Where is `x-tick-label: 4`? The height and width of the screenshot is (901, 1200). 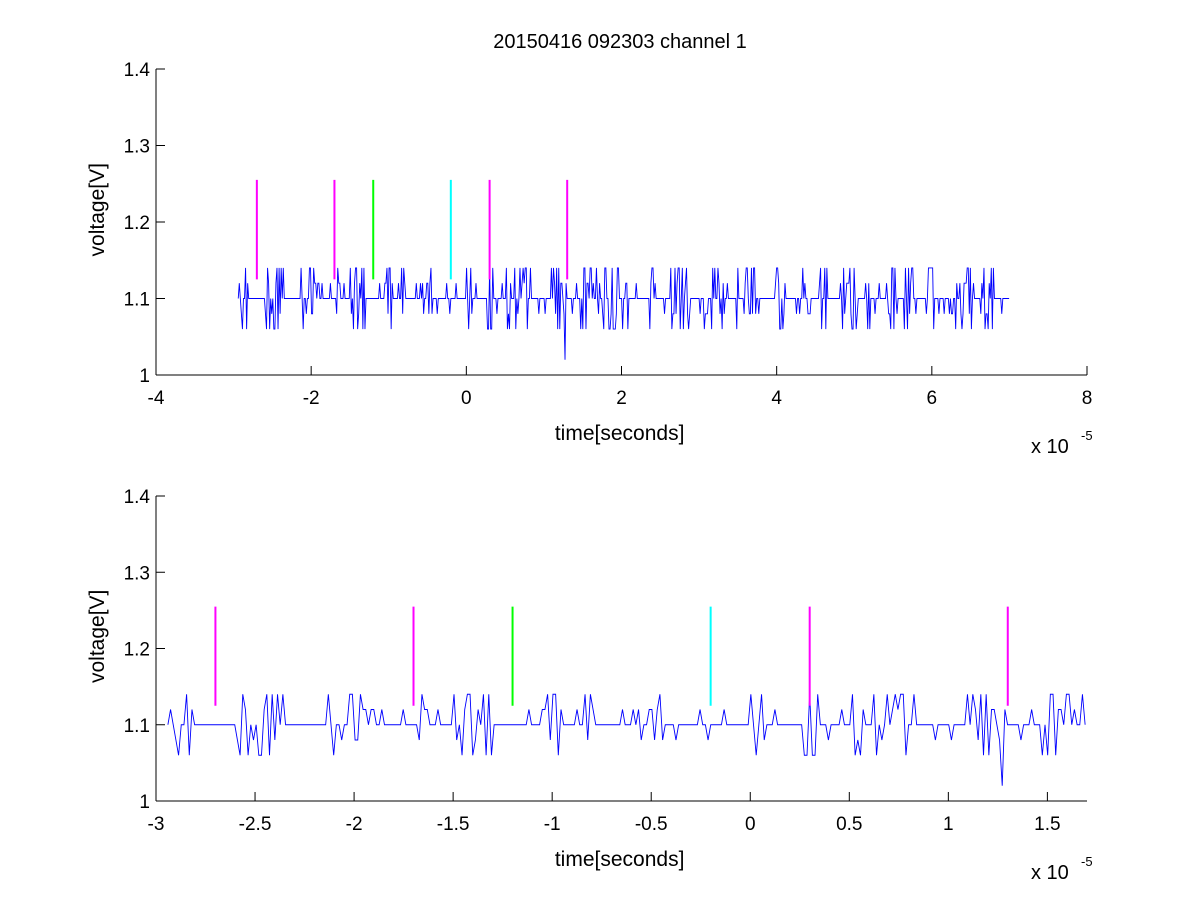 x-tick-label: 4 is located at coordinates (776, 398).